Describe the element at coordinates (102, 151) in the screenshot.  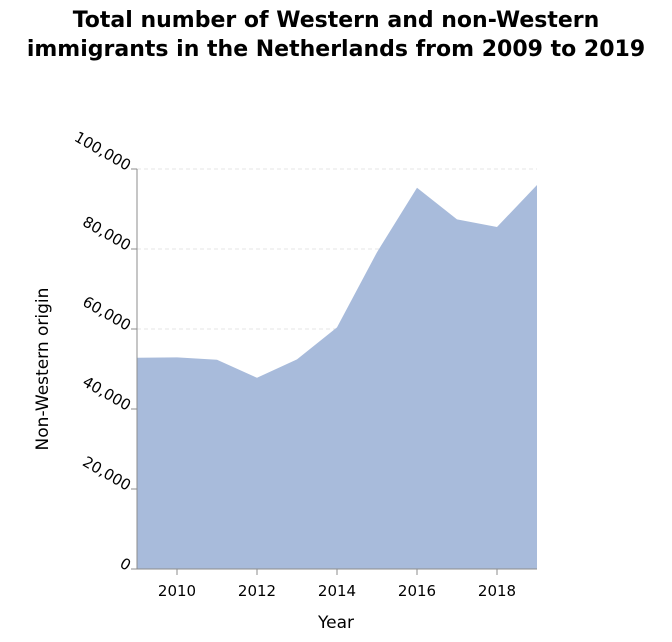
I see `y-tick-label: 100,000` at that location.